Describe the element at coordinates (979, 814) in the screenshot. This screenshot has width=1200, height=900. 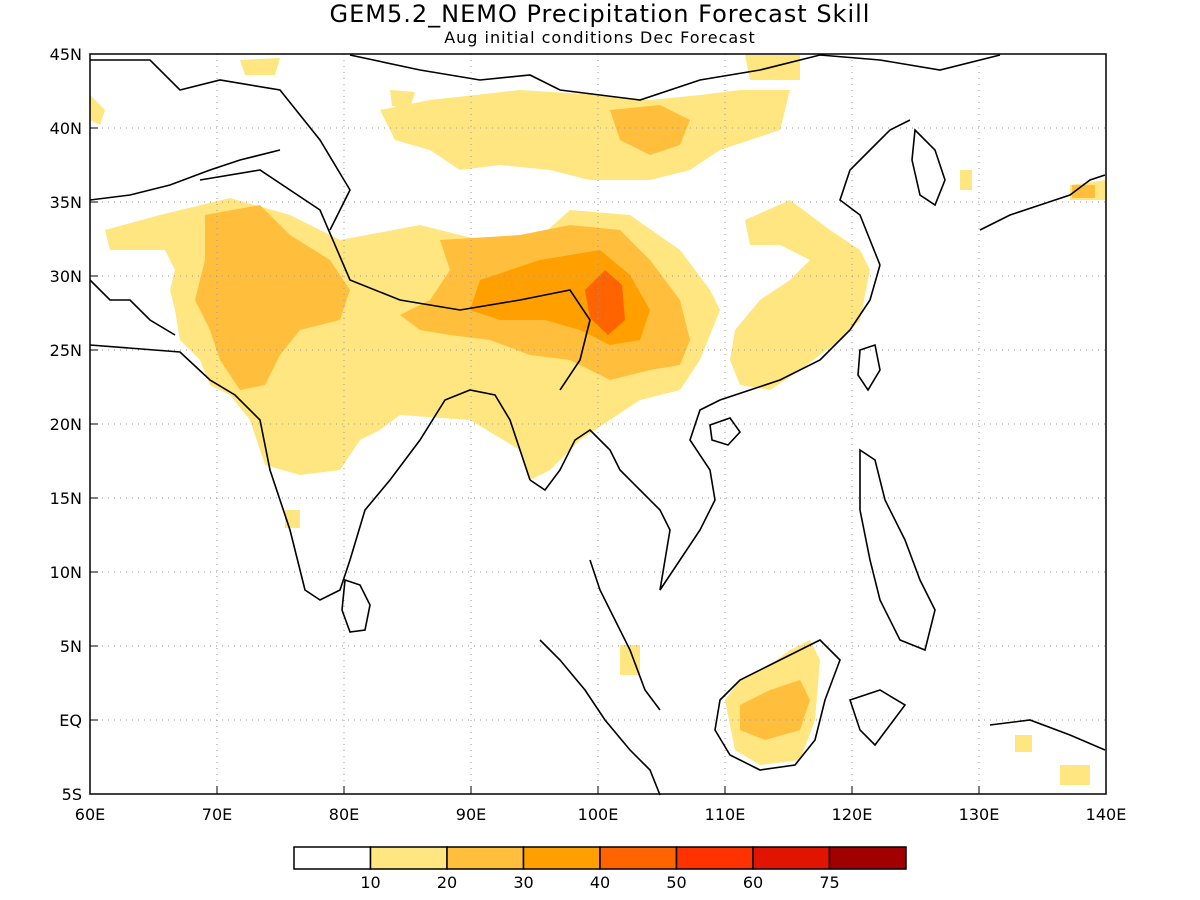
I see `lon-label: 130E` at that location.